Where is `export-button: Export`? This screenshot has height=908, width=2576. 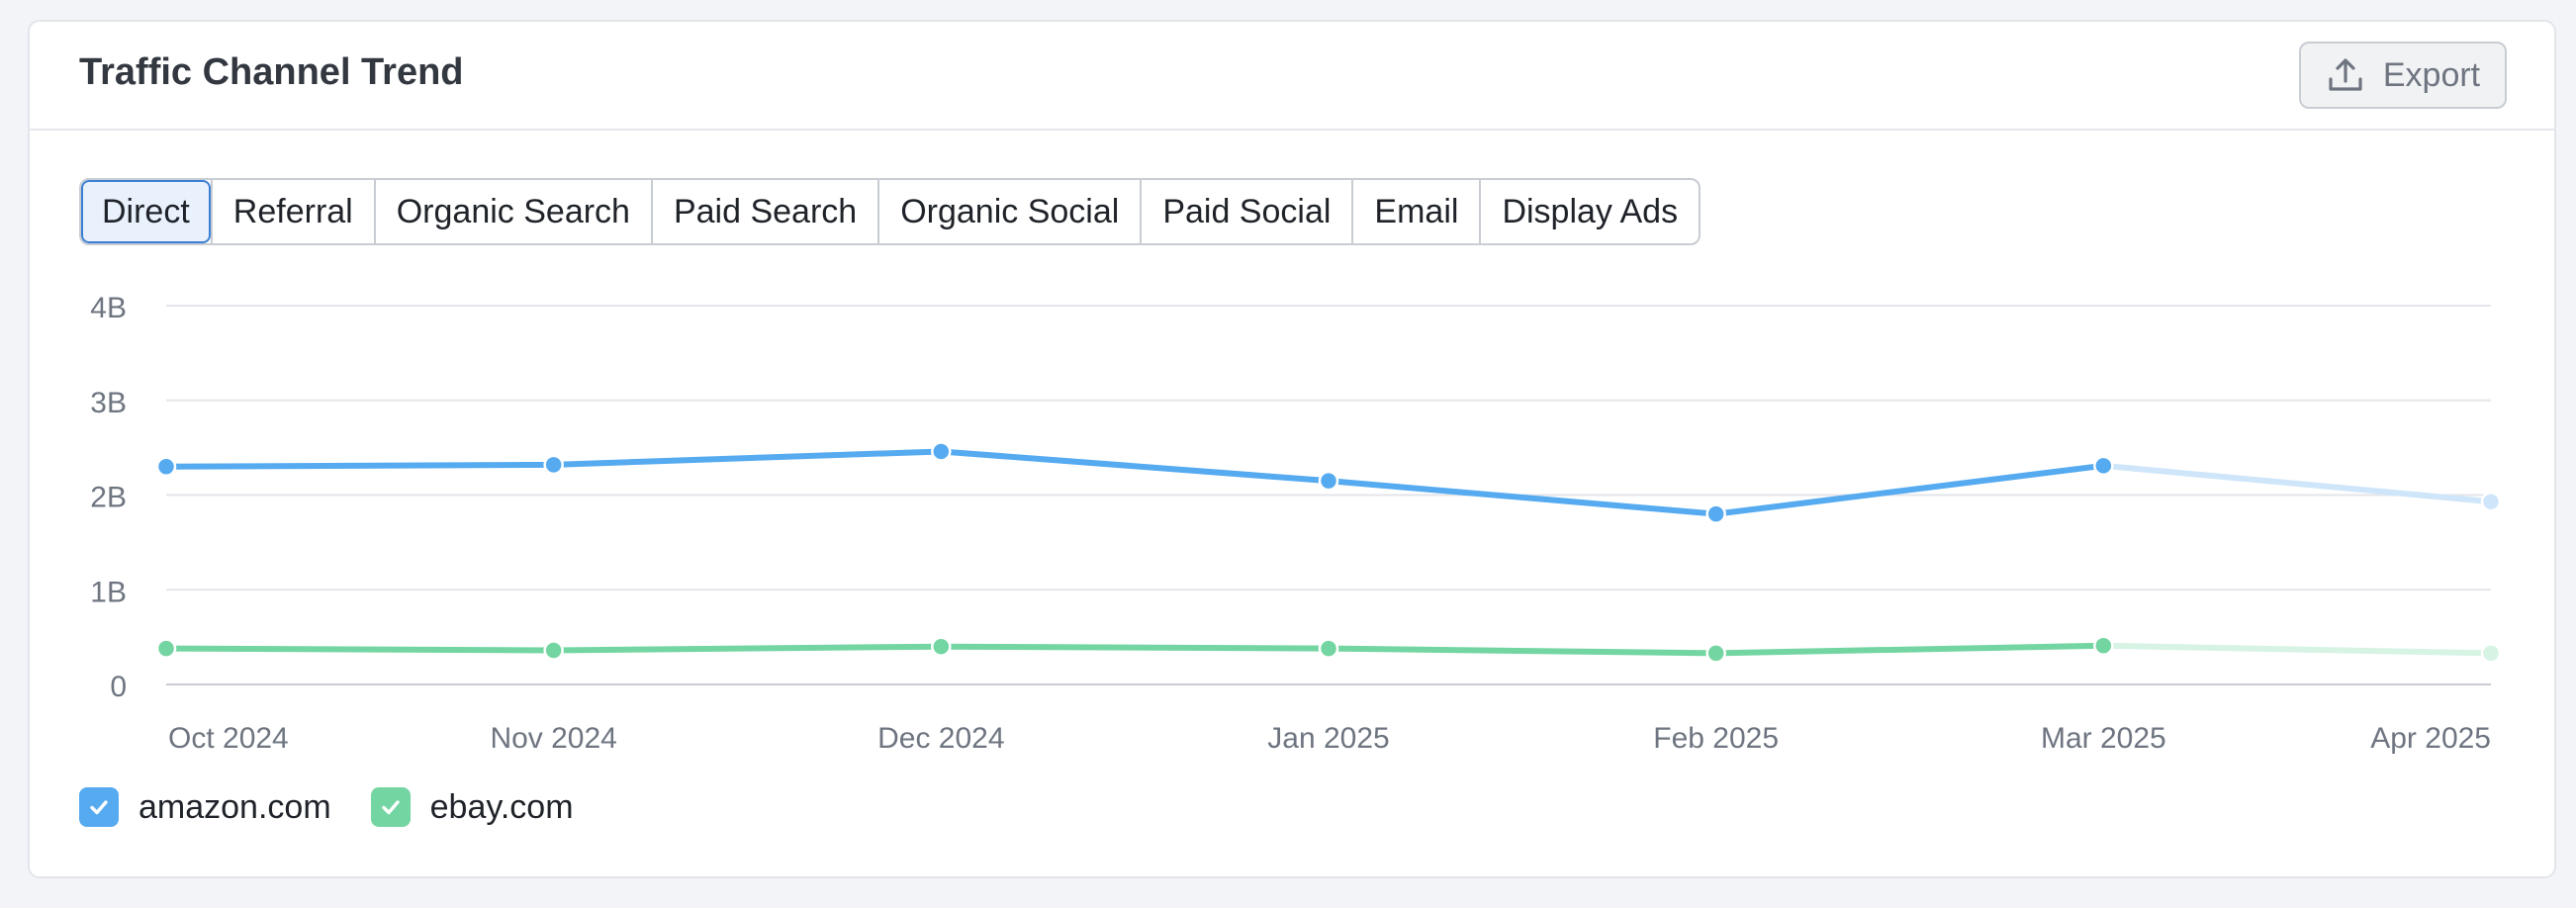
export-button: Export is located at coordinates (2403, 75).